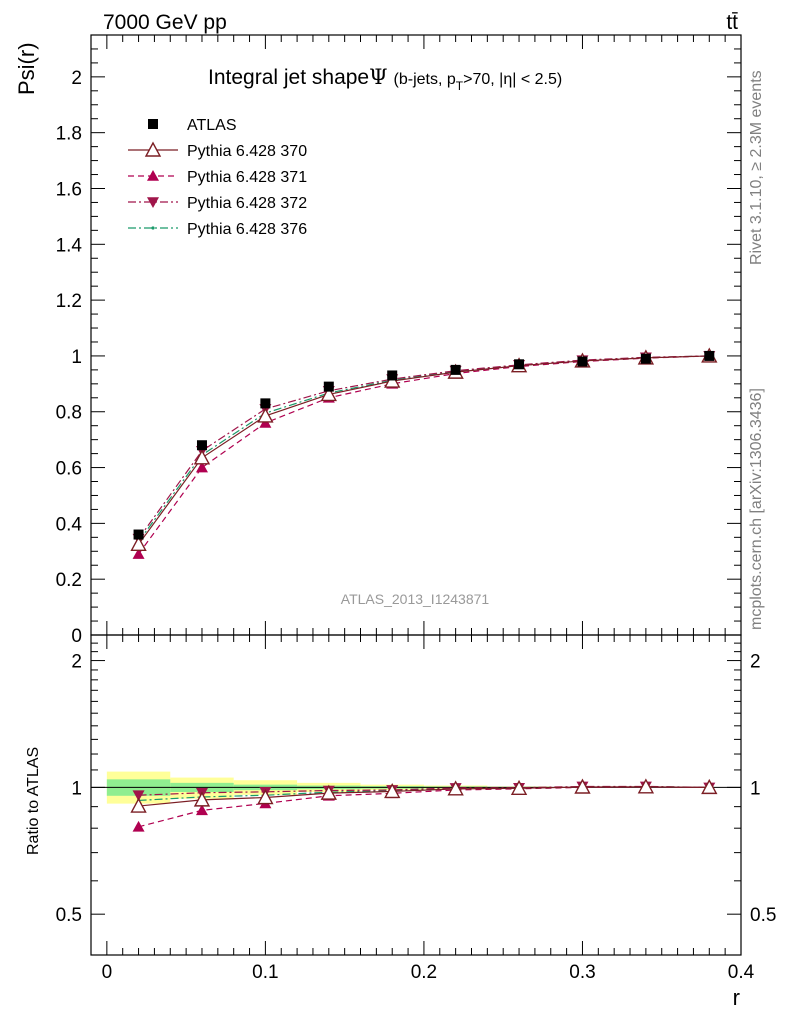 This screenshot has height=1024, width=786. What do you see at coordinates (415, 599) in the screenshot?
I see `analysis-watermark: ATLAS_2013_I1243871` at bounding box center [415, 599].